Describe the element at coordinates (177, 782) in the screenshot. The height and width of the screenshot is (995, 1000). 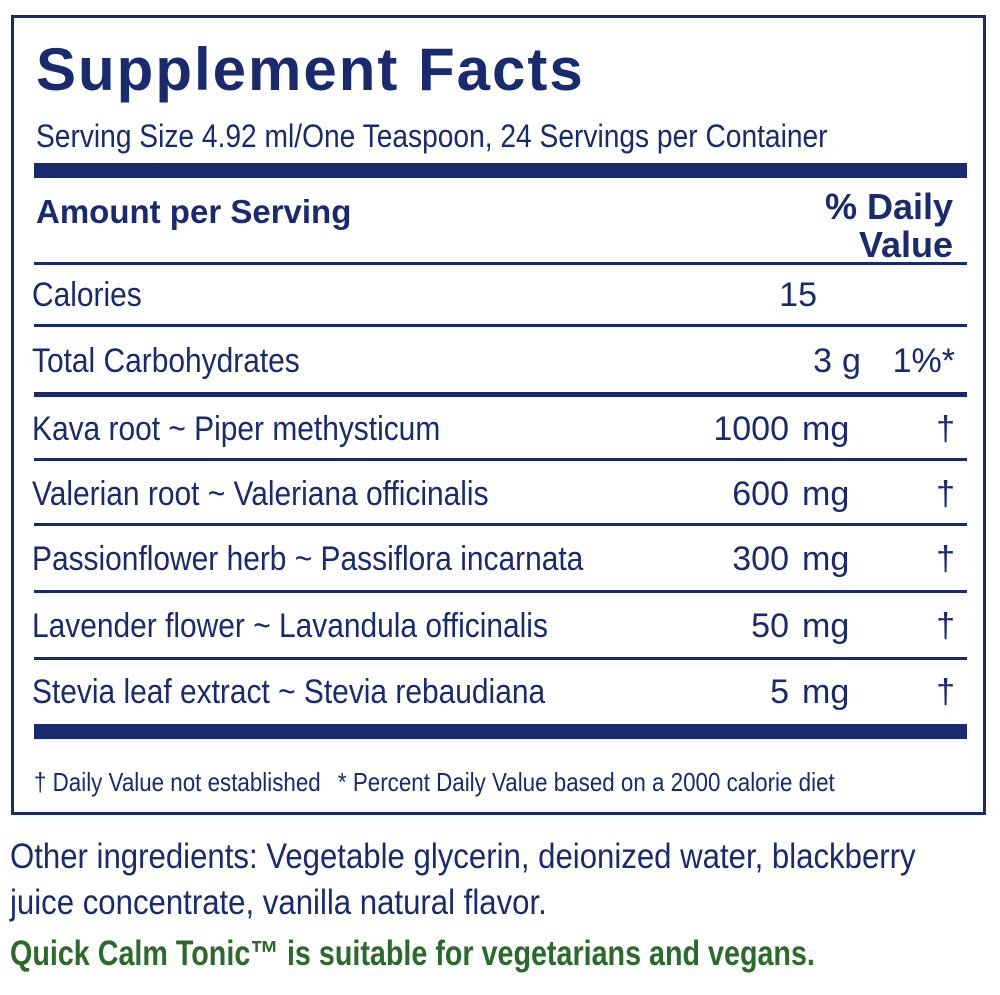
I see `dagger-footnote: † Daily Value not established` at that location.